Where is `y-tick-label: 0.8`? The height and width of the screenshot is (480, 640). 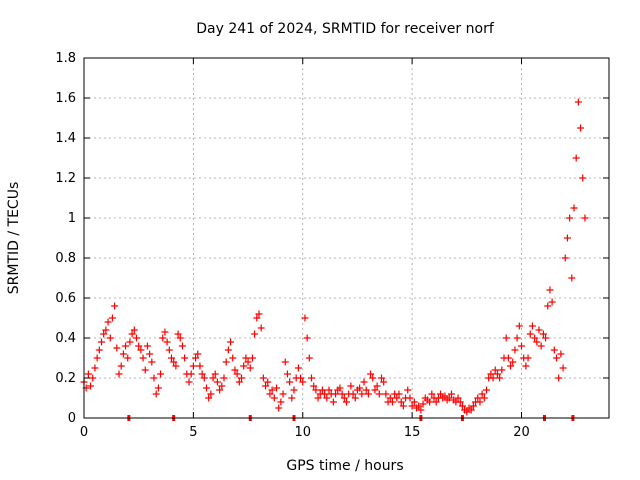 y-tick-label: 0.8 is located at coordinates (65, 258).